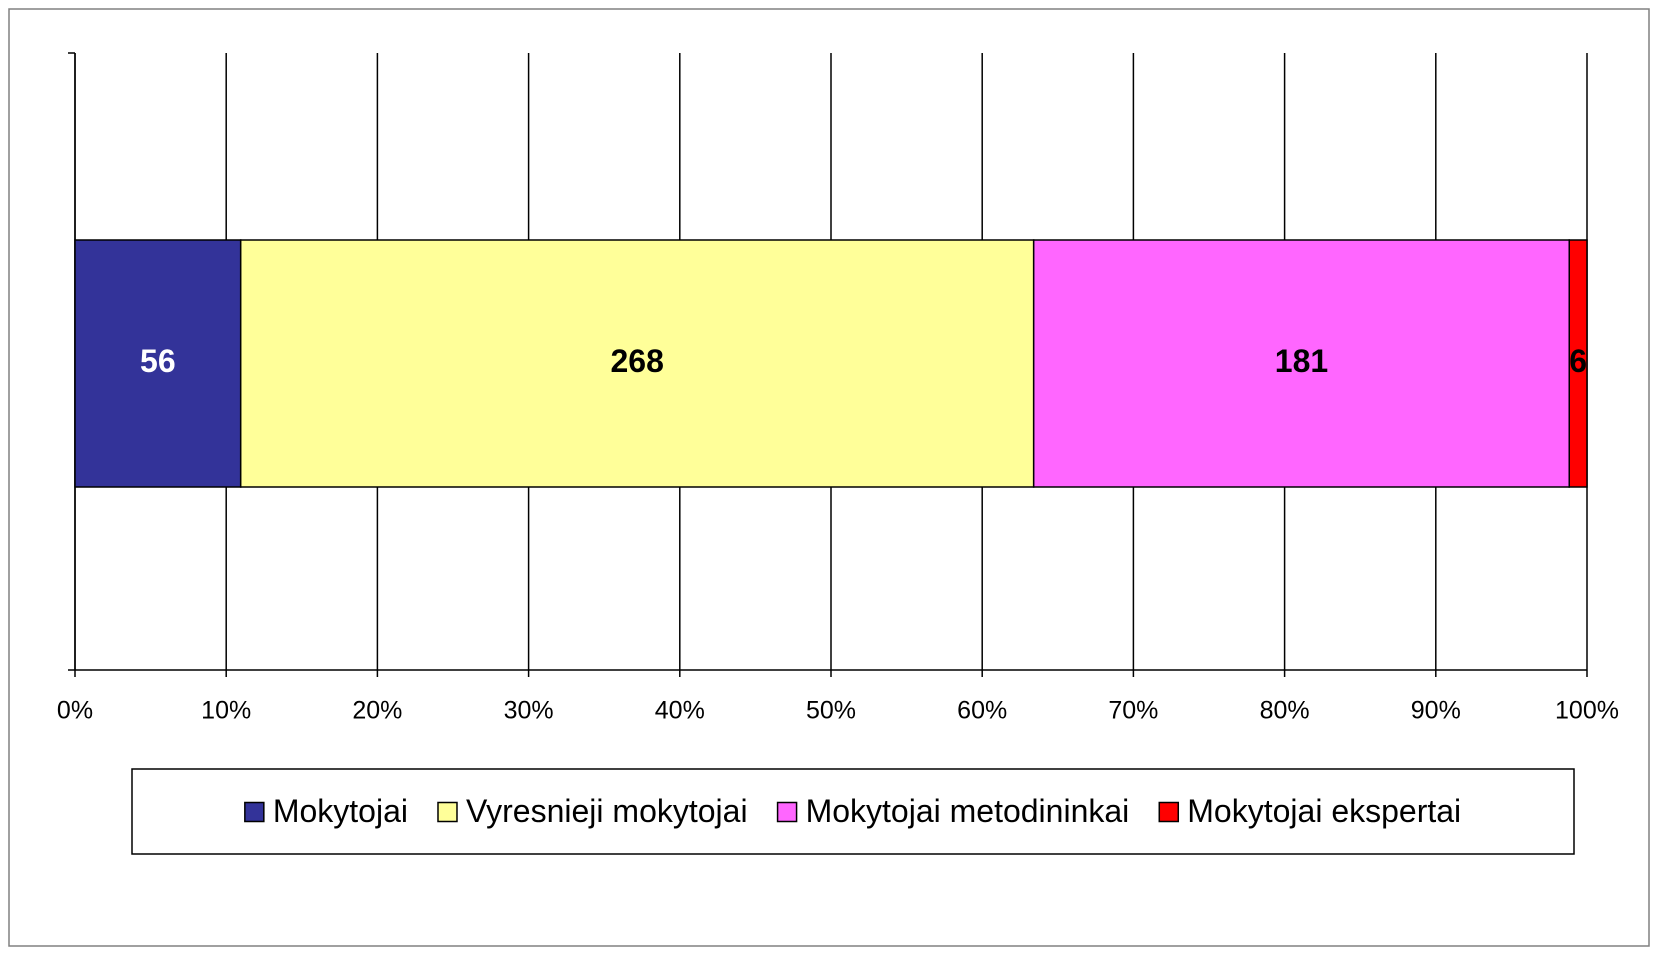  What do you see at coordinates (1578, 361) in the screenshot?
I see `data-label: 6` at bounding box center [1578, 361].